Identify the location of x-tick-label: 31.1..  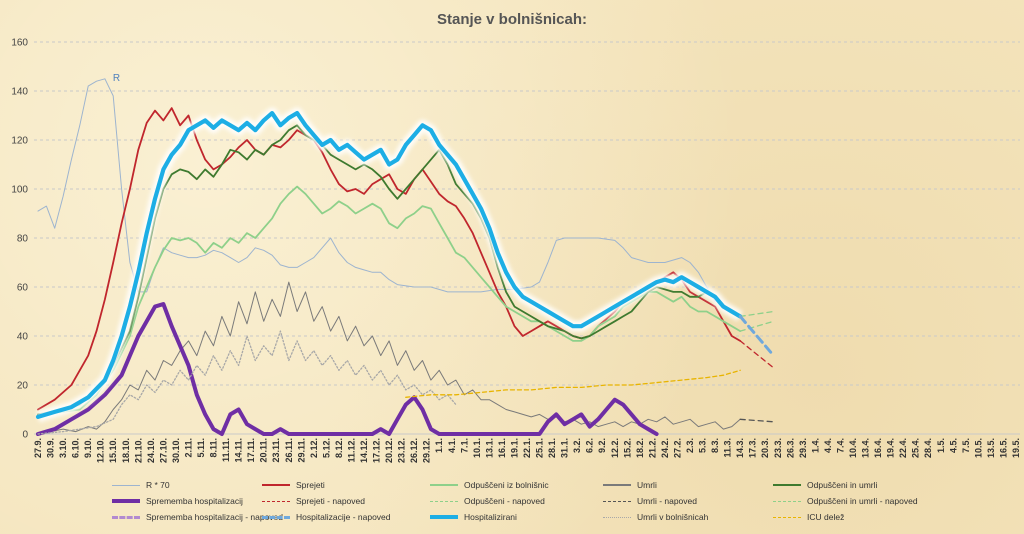
(565, 448).